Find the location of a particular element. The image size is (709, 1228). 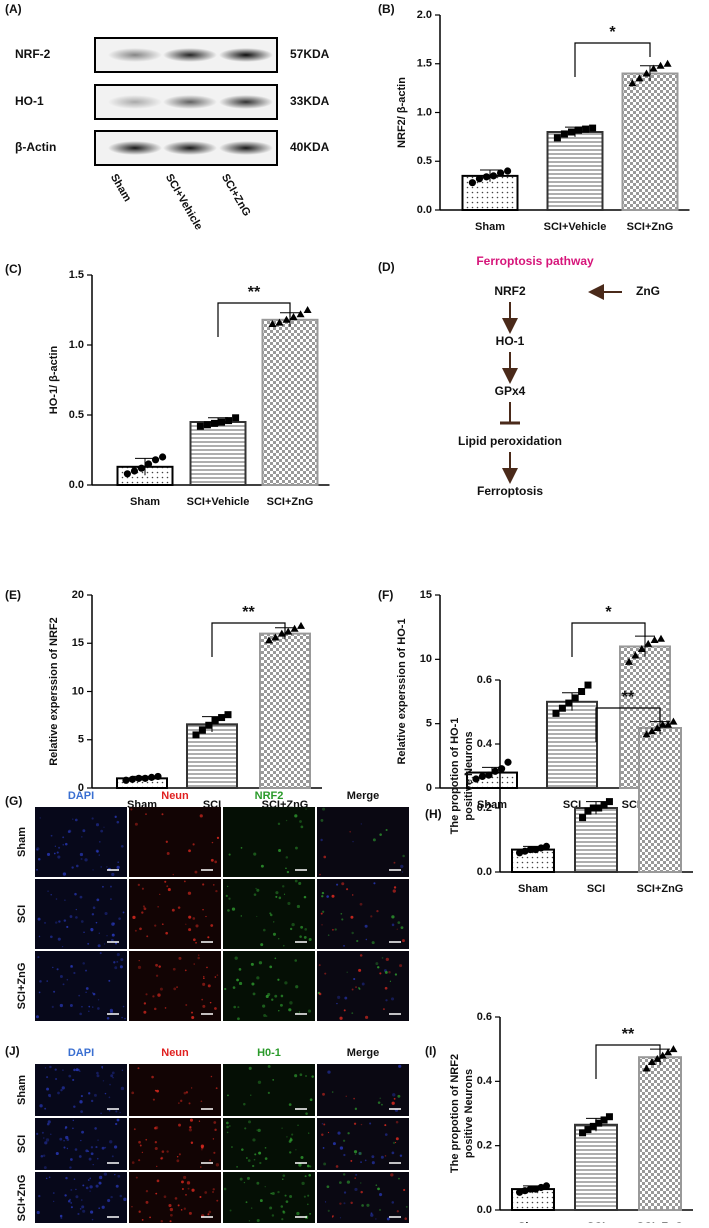

y-label-line: positive Neurons is located at coordinates (469, 1113).